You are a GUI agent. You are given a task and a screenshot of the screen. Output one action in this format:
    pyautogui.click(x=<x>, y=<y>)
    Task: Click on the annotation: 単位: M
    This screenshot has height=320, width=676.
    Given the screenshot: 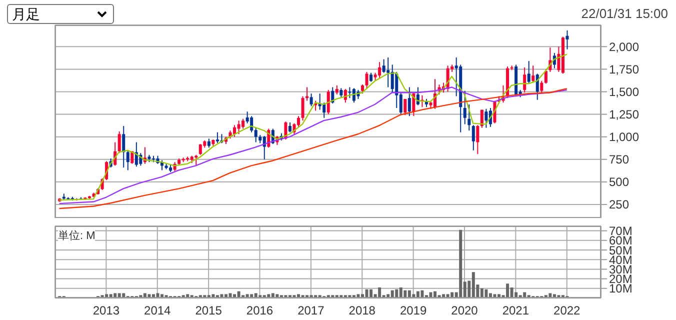 What is the action you would take?
    pyautogui.click(x=77, y=235)
    